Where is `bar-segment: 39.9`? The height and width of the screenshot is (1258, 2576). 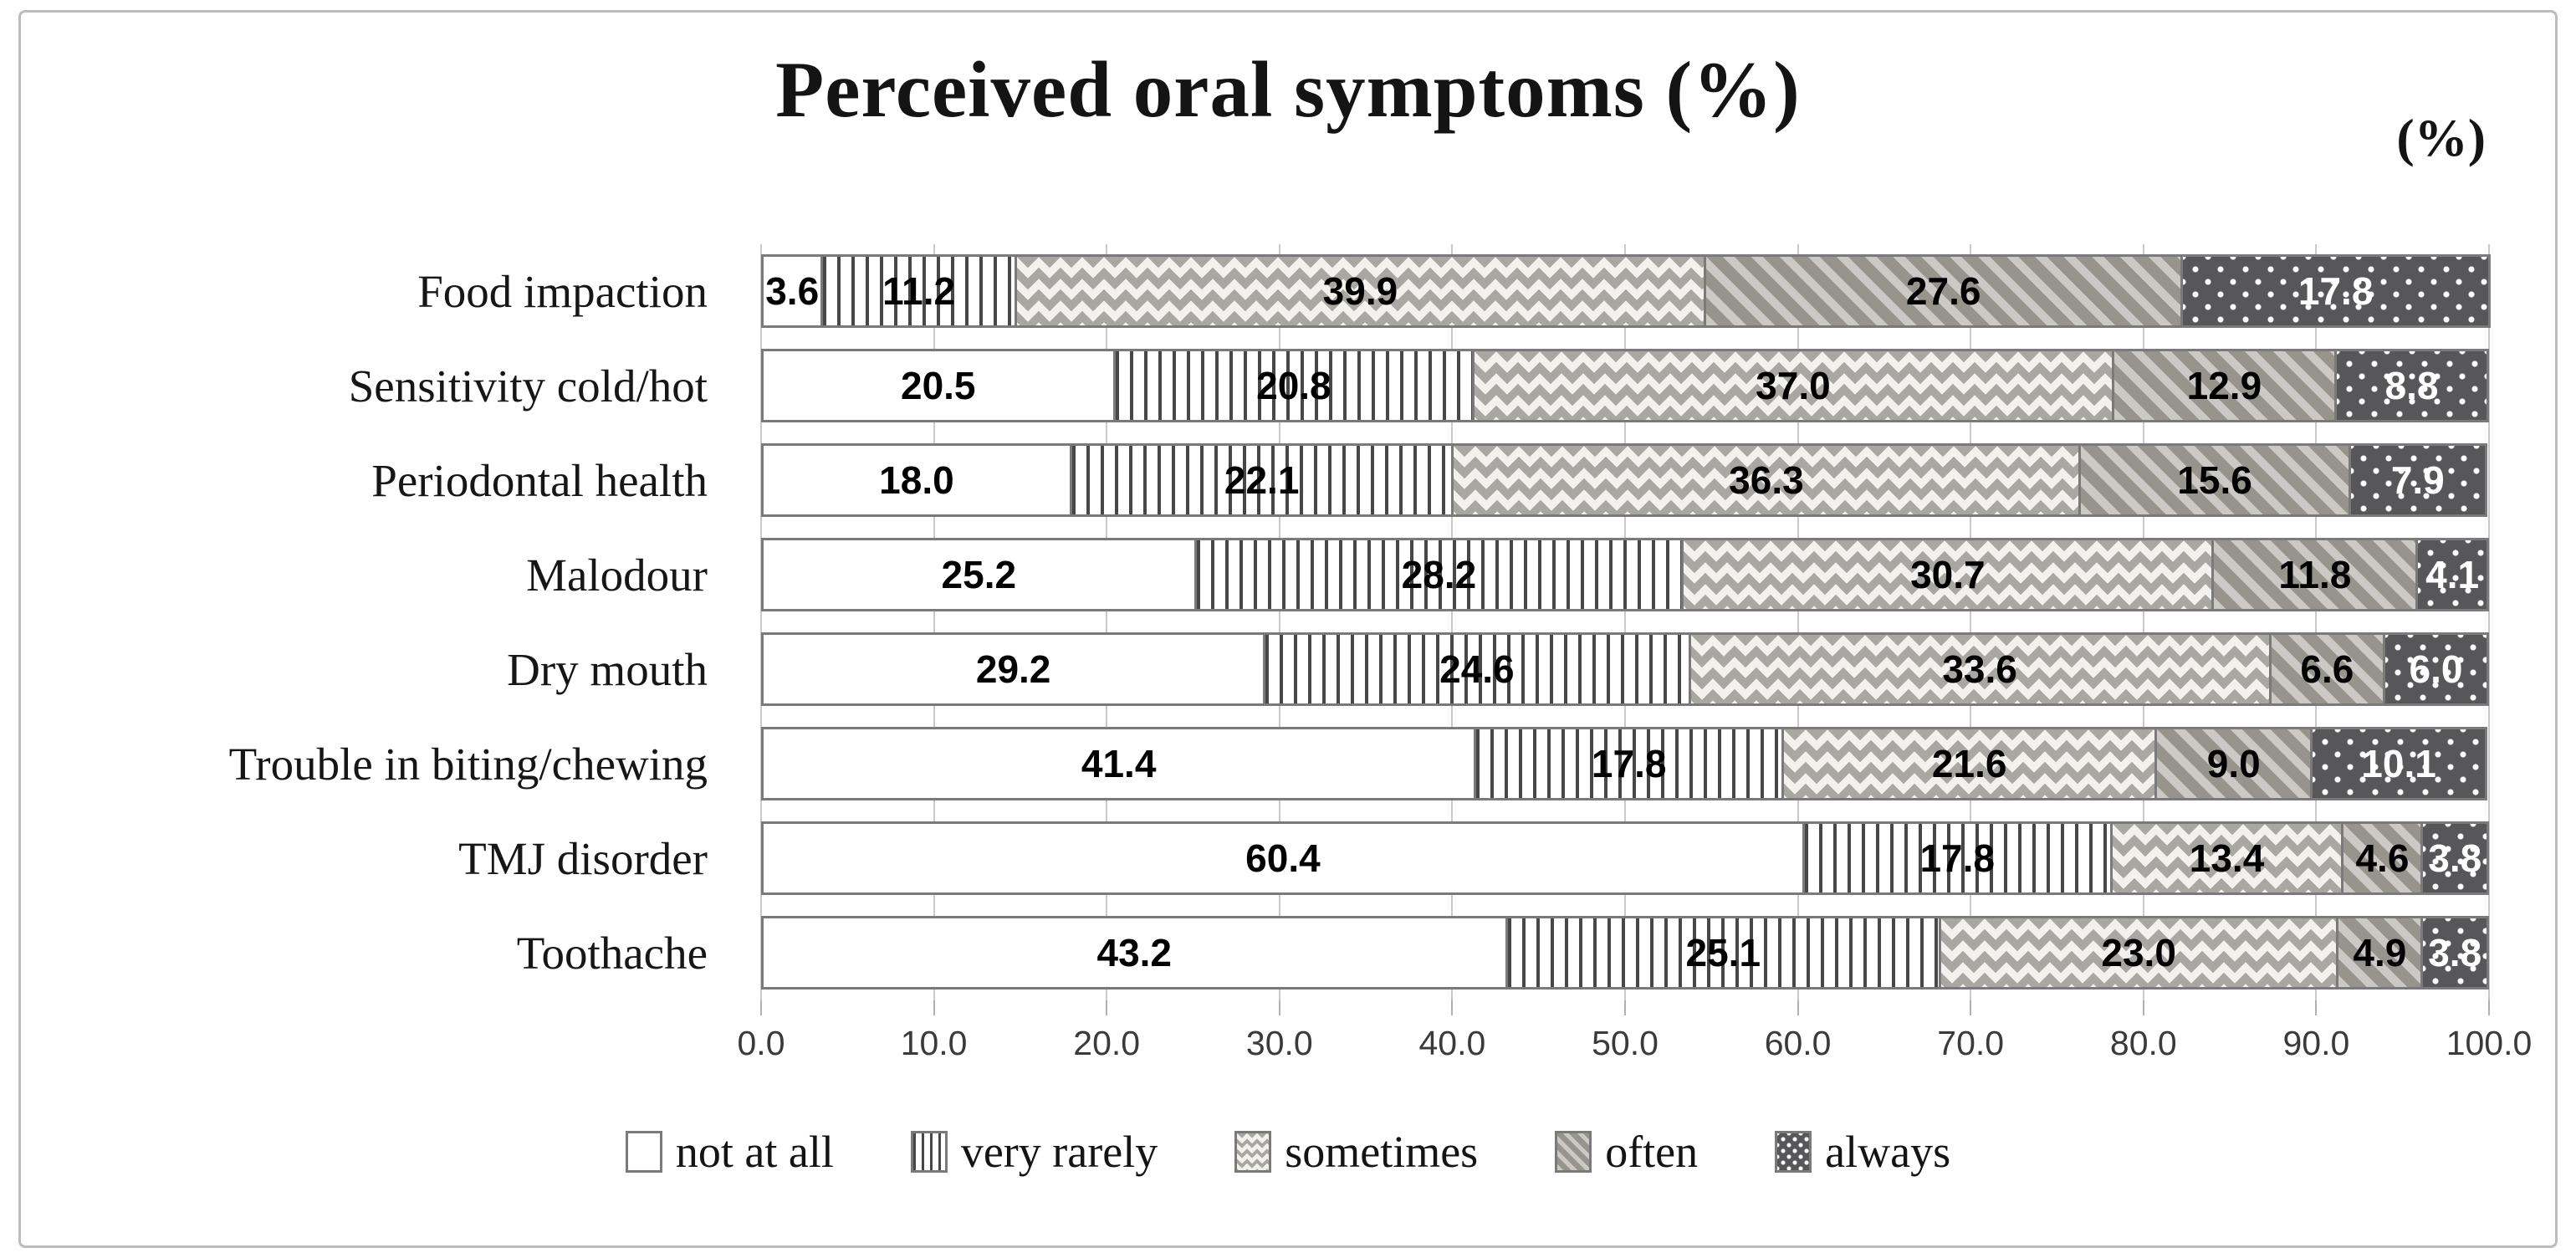
bar-segment: 39.9 is located at coordinates (1361, 291).